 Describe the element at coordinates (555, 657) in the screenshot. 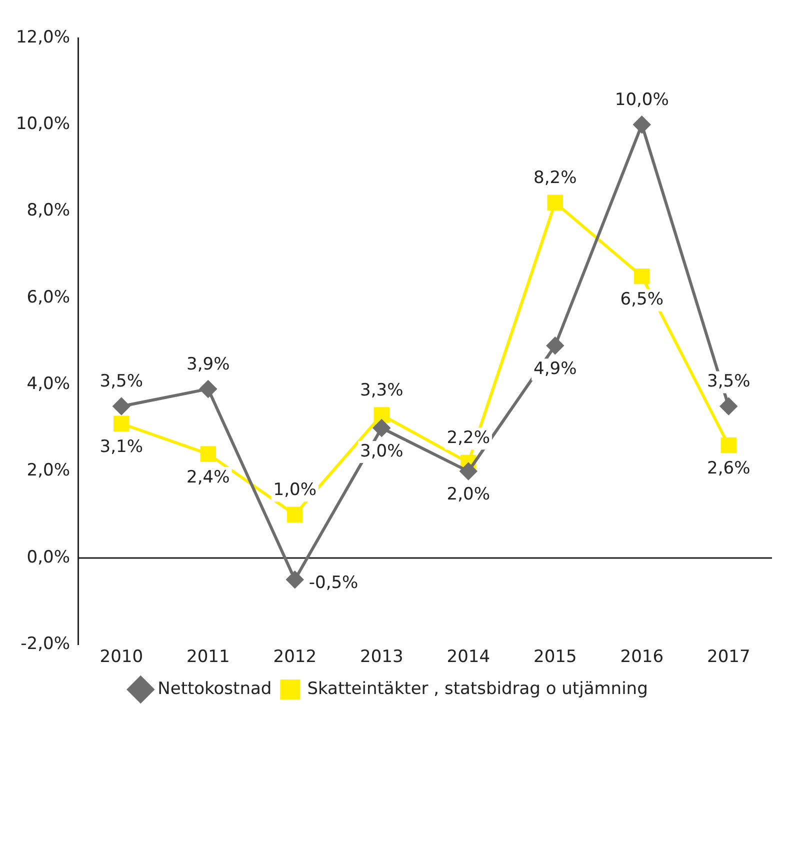

I see `x-tick-label: 2015` at that location.